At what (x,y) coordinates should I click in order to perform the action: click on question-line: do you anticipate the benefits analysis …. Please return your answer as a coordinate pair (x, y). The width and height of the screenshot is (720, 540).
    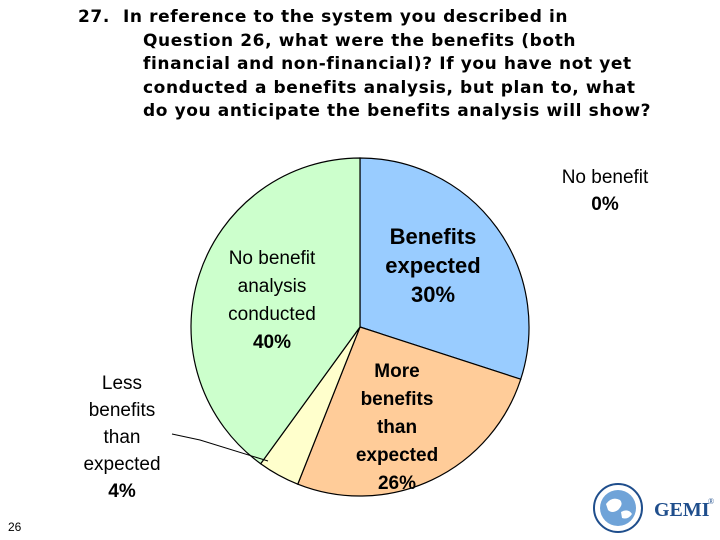
    Looking at the image, I should click on (397, 111).